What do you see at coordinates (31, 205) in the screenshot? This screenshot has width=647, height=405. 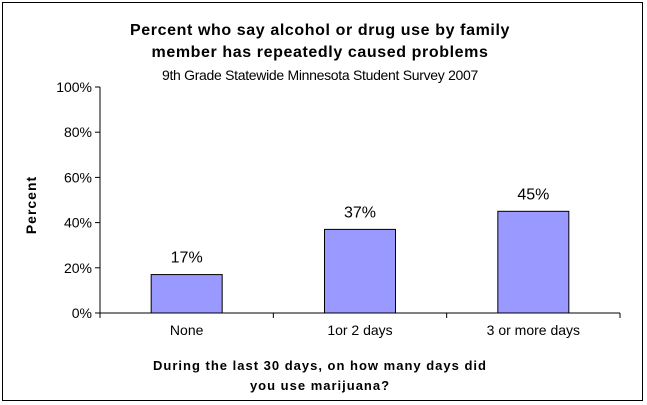 I see `y-axis-label: Percent` at bounding box center [31, 205].